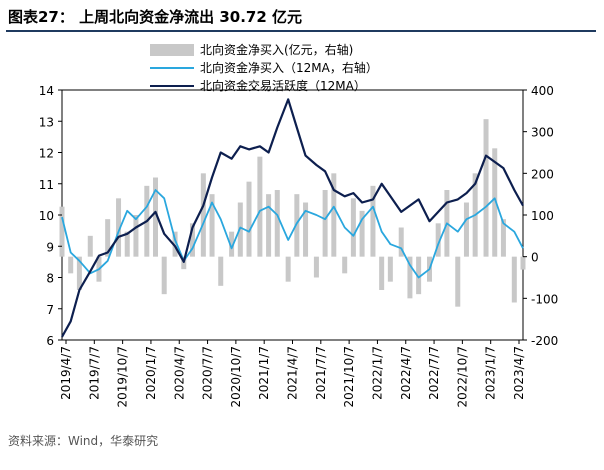 The height and width of the screenshot is (470, 604). I want to click on x-tick-label: 2020/10/7, so click(236, 377).